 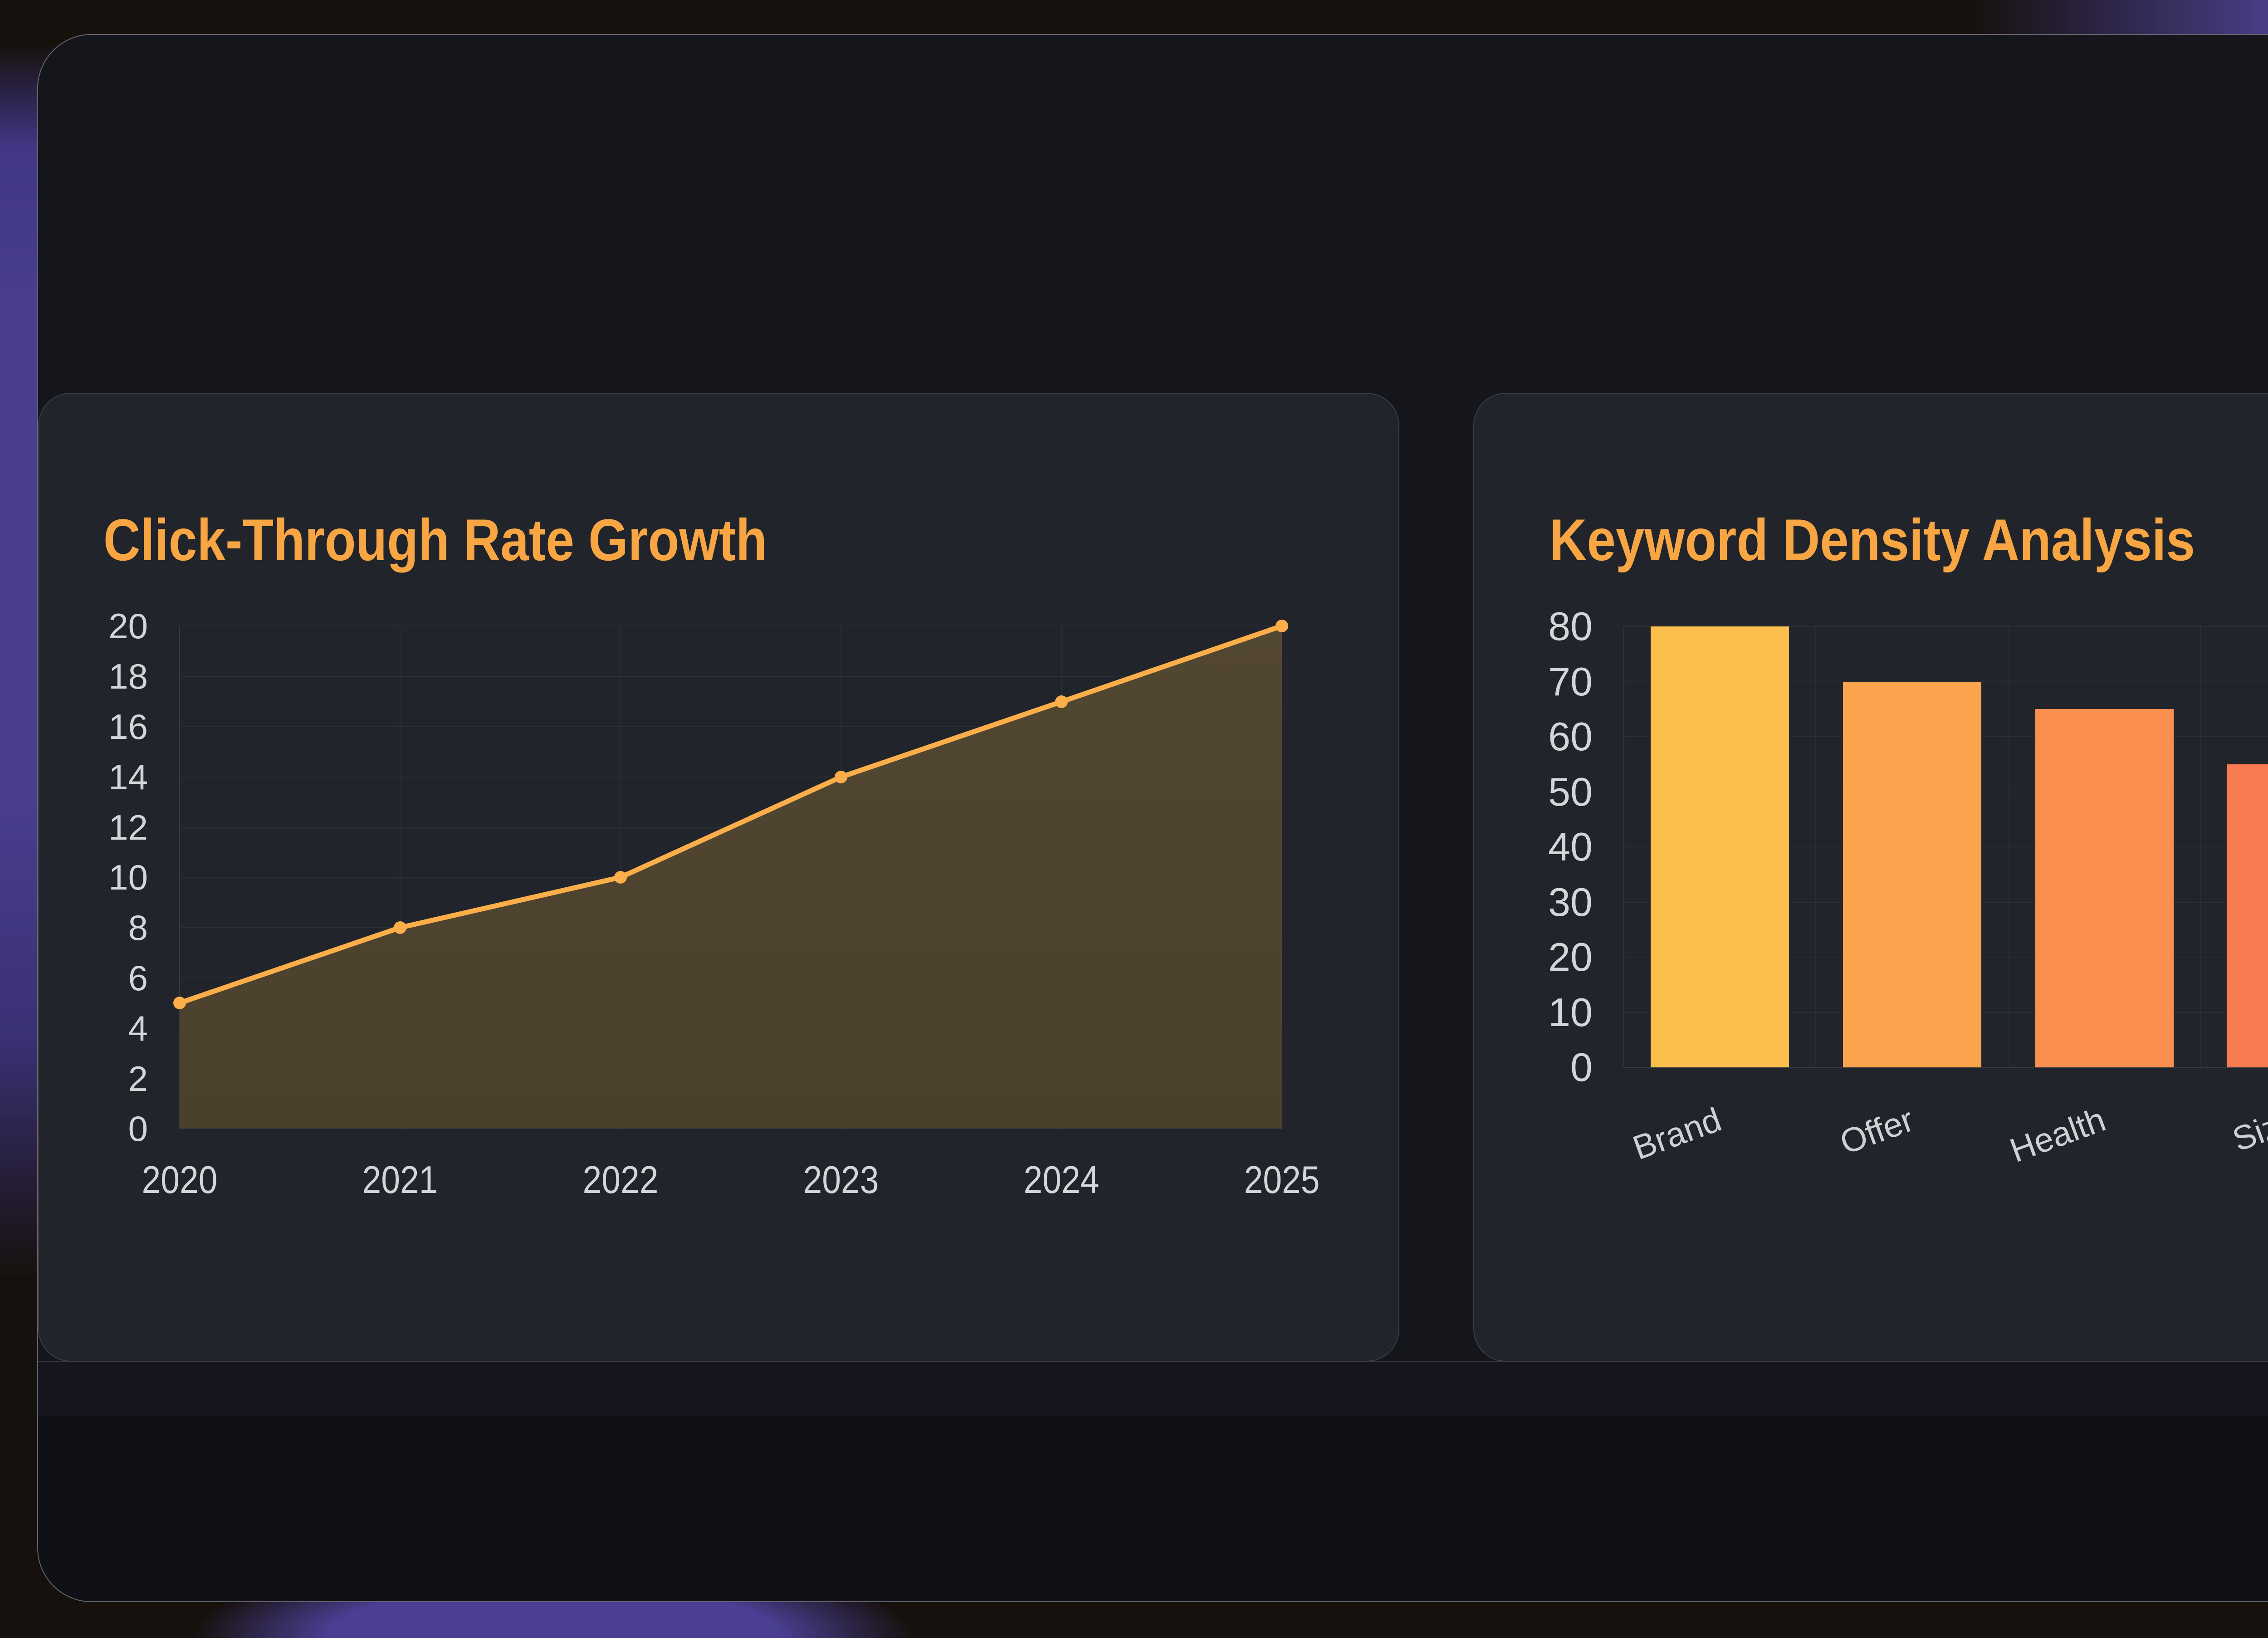 I want to click on svg-text: 2023, so click(x=841, y=1180).